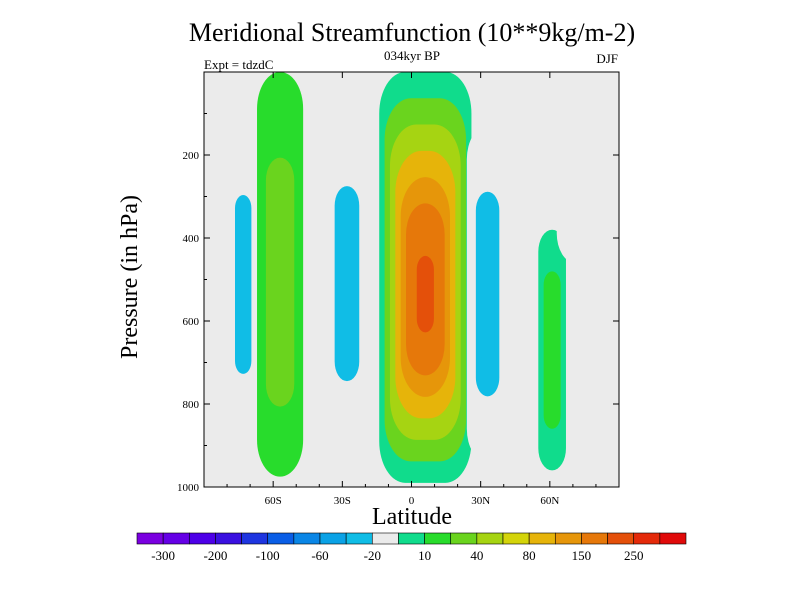 Image resolution: width=800 pixels, height=600 pixels. What do you see at coordinates (319, 555) in the screenshot?
I see `colorbar-label: -60` at bounding box center [319, 555].